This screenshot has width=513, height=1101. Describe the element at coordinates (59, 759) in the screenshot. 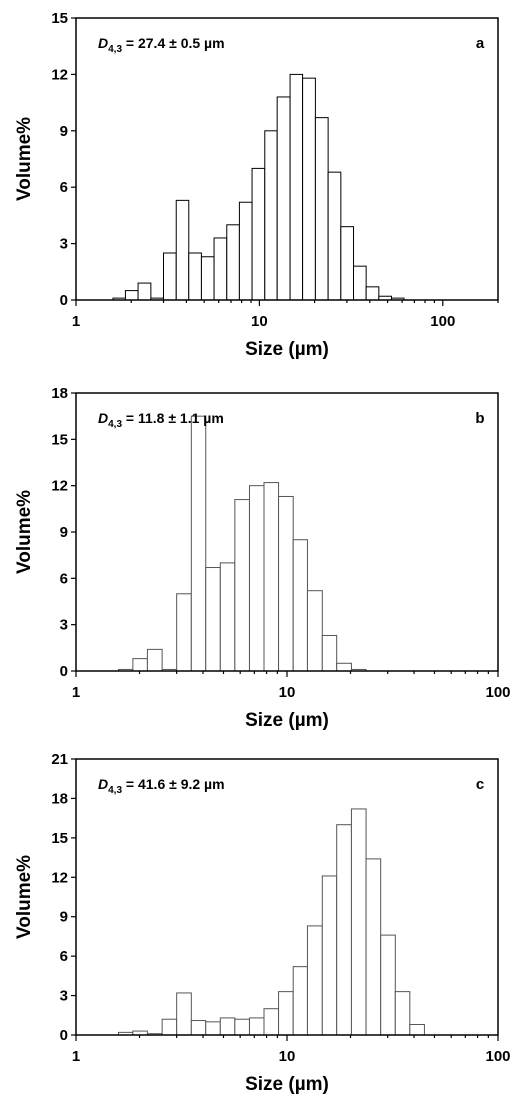

I see `y-tick-label: 21` at that location.